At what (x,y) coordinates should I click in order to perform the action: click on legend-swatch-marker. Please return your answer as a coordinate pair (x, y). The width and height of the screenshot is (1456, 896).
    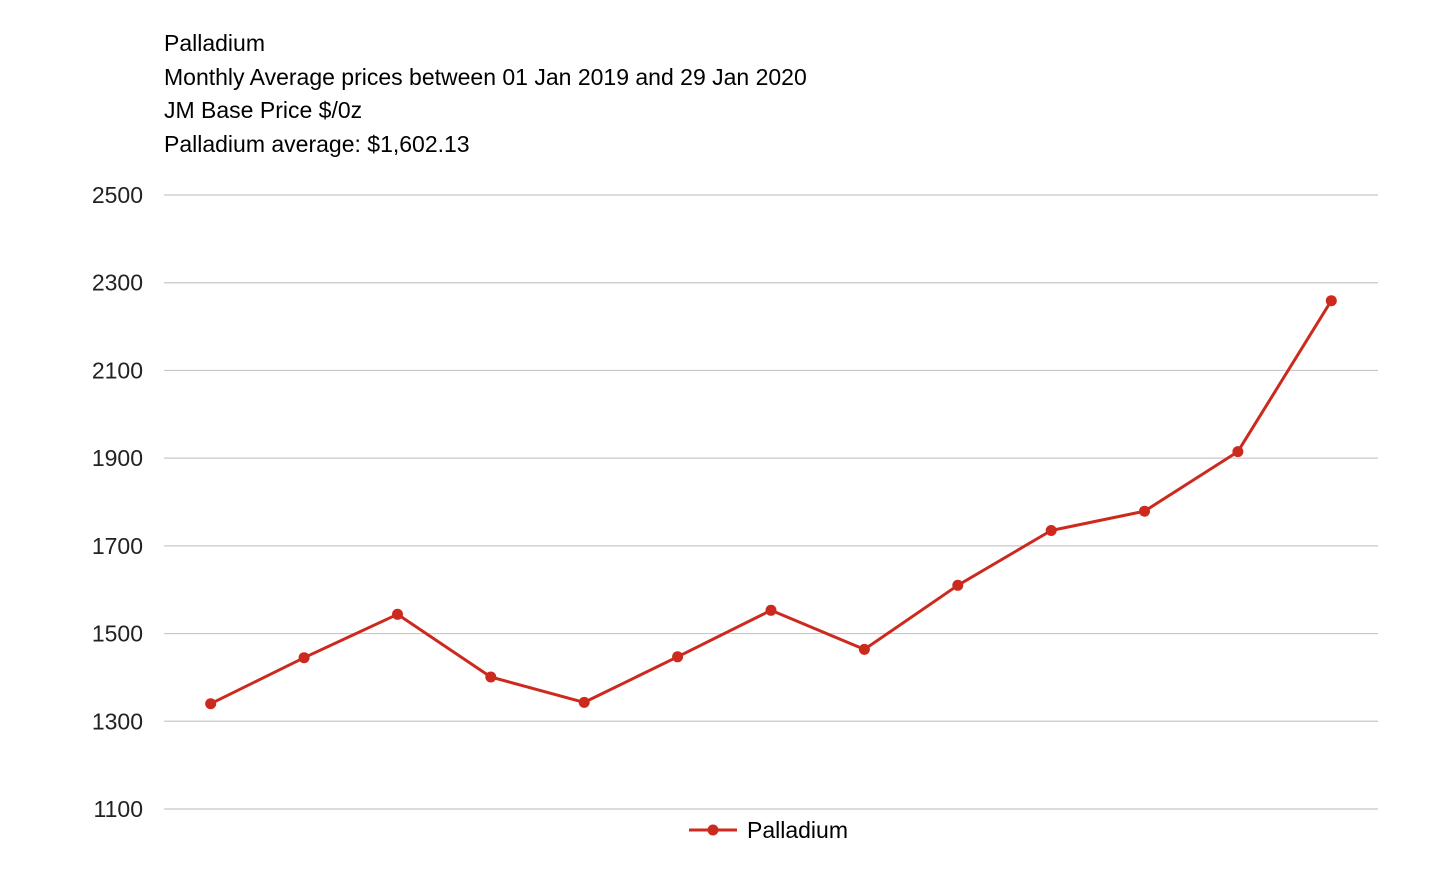
    Looking at the image, I should click on (713, 830).